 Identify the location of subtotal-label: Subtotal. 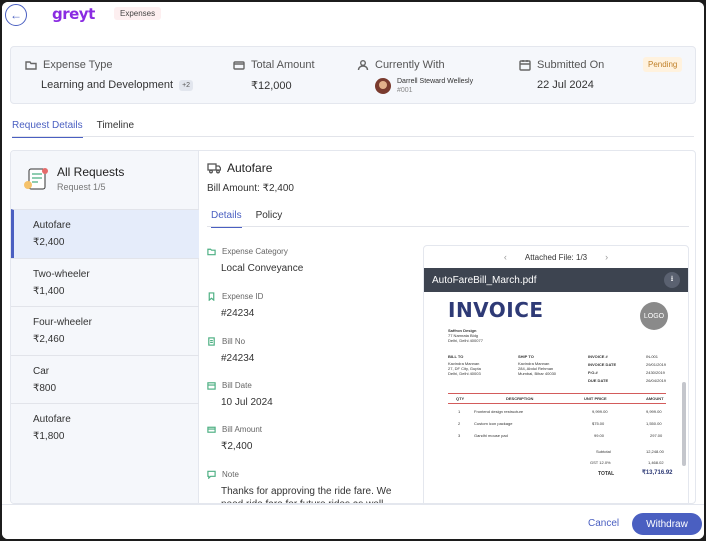
(603, 451).